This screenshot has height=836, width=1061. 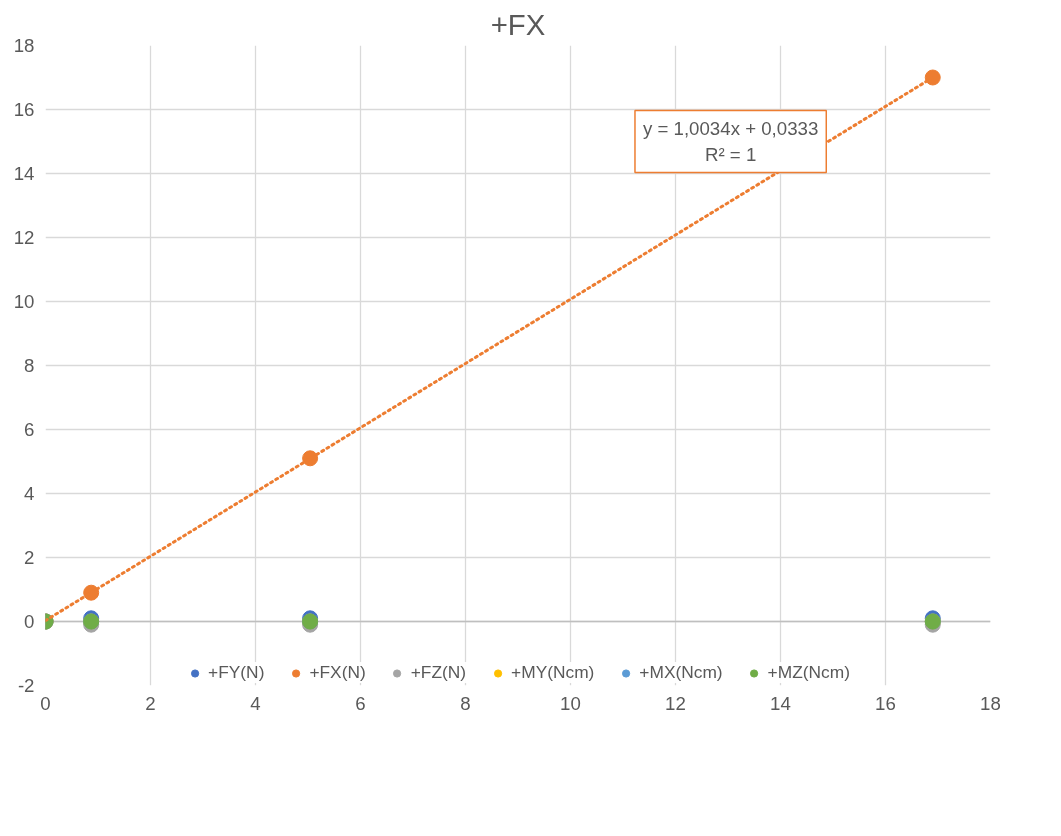 What do you see at coordinates (681, 672) in the screenshot?
I see `legend-label: +MX(Ncm)` at bounding box center [681, 672].